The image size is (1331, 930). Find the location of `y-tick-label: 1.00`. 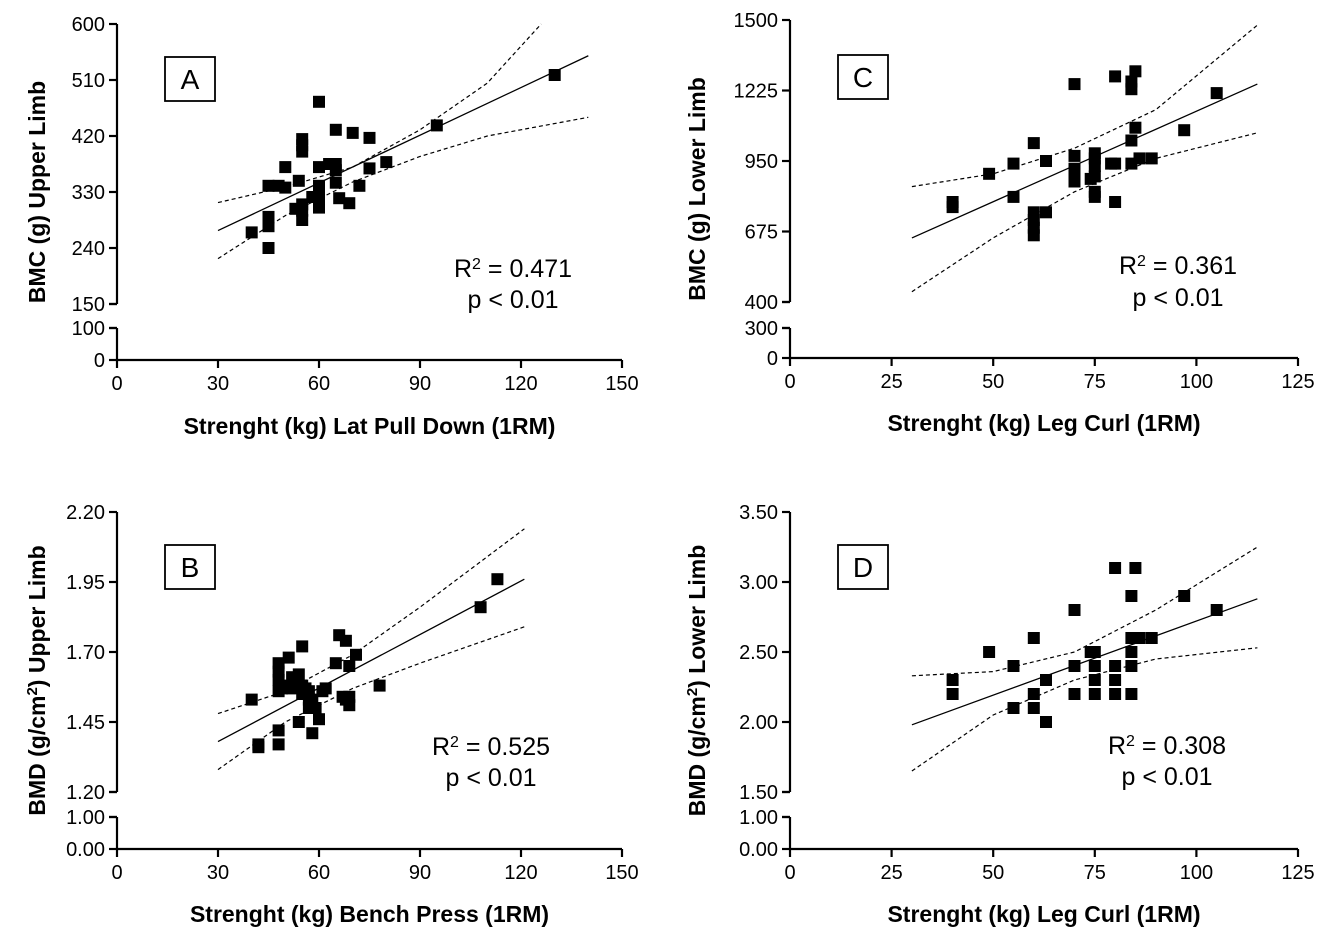

y-tick-label: 1.00 is located at coordinates (758, 818).